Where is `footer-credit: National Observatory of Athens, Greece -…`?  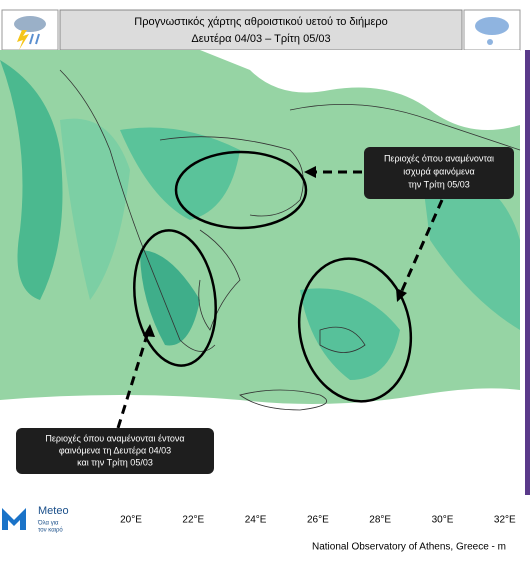
footer-credit: National Observatory of Athens, Greece -… is located at coordinates (409, 547).